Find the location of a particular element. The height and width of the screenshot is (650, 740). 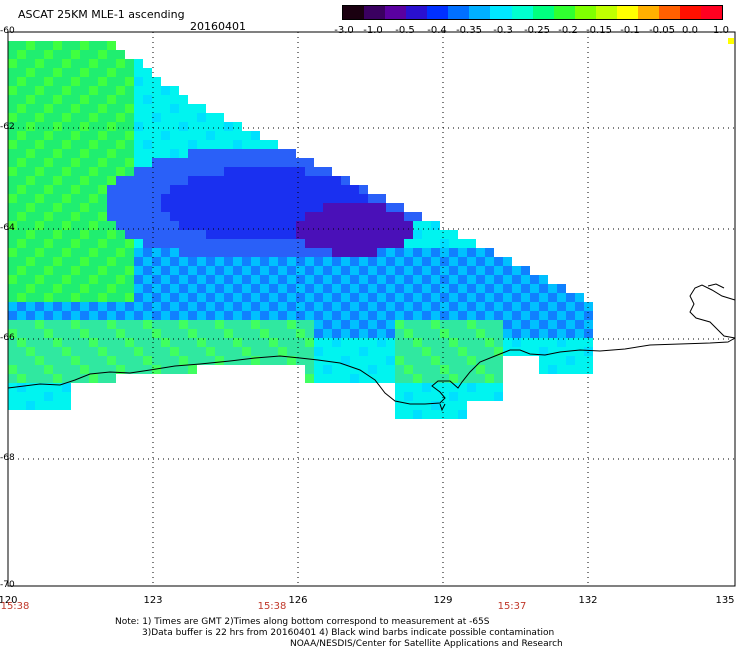

chart-date: 20160401 is located at coordinates (218, 26).